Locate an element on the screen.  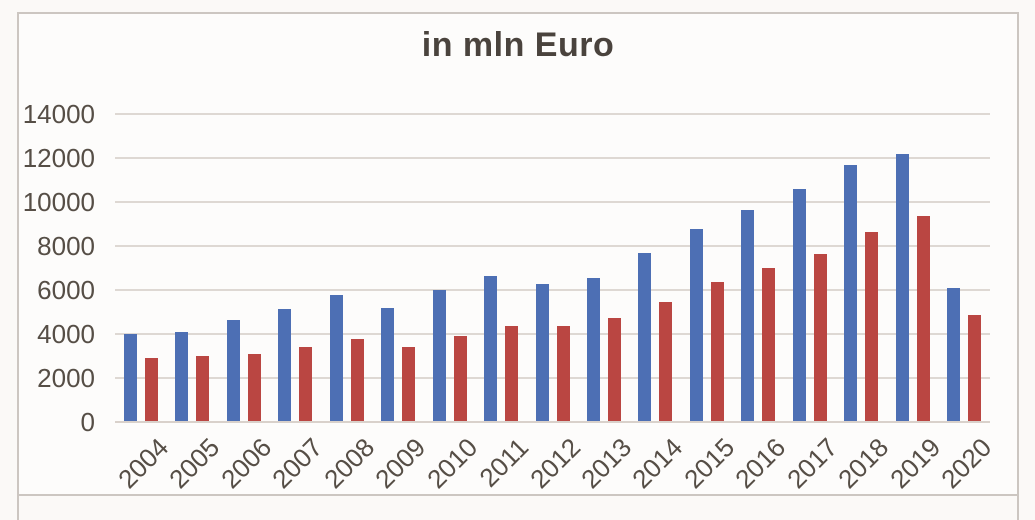
x-tick-label: 2006 is located at coordinates (245, 463).